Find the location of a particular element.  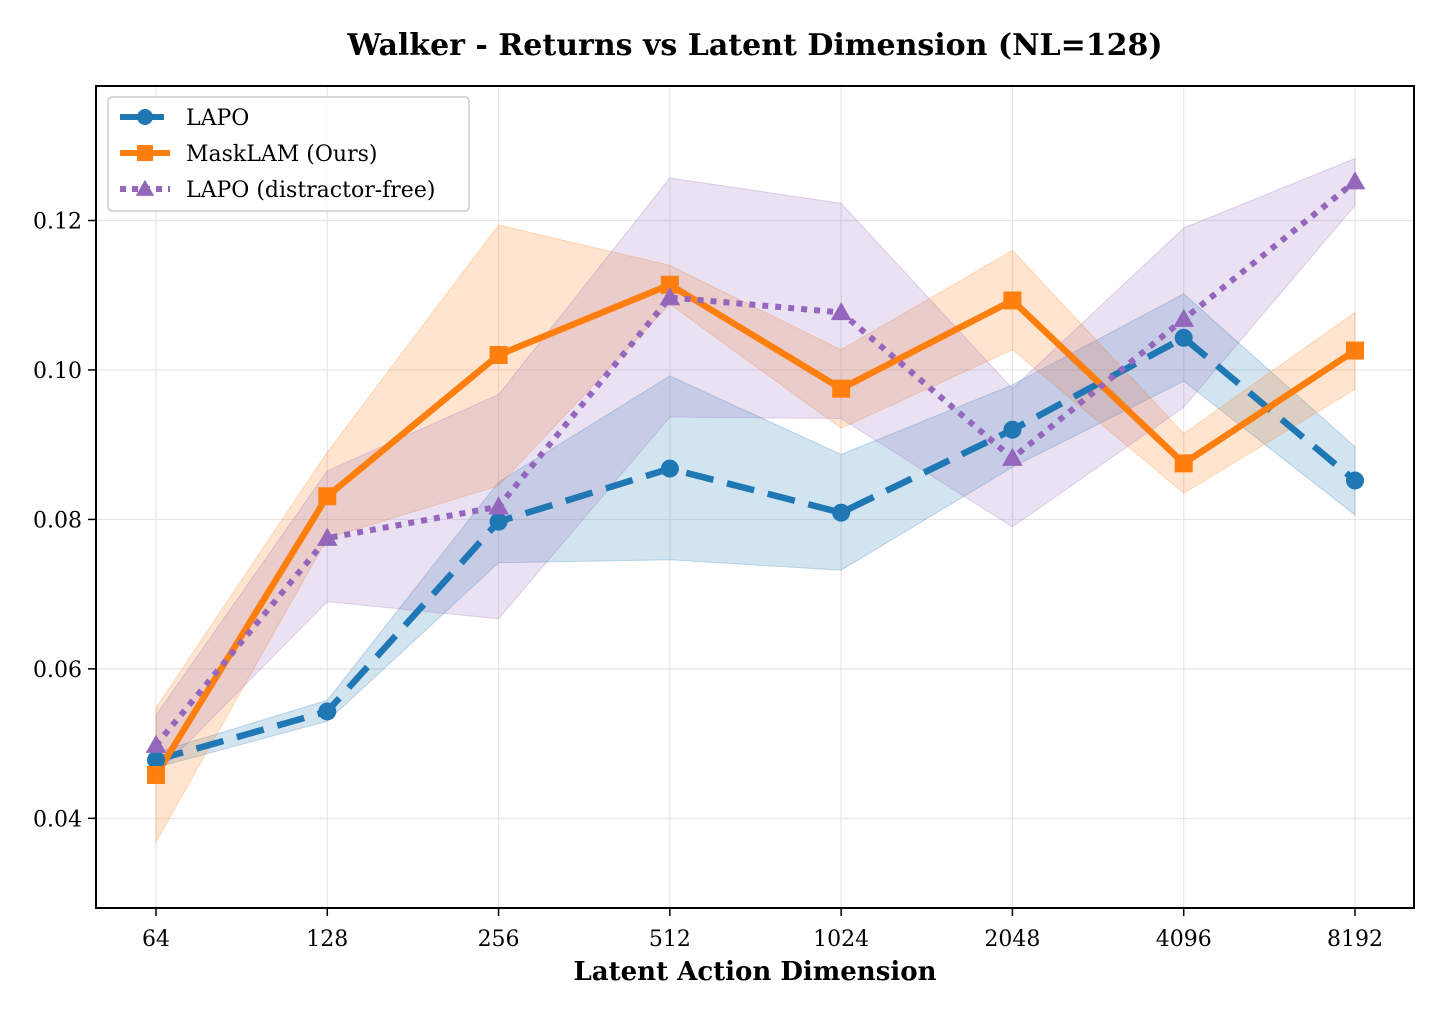

x-tick-label: 512 is located at coordinates (670, 939).